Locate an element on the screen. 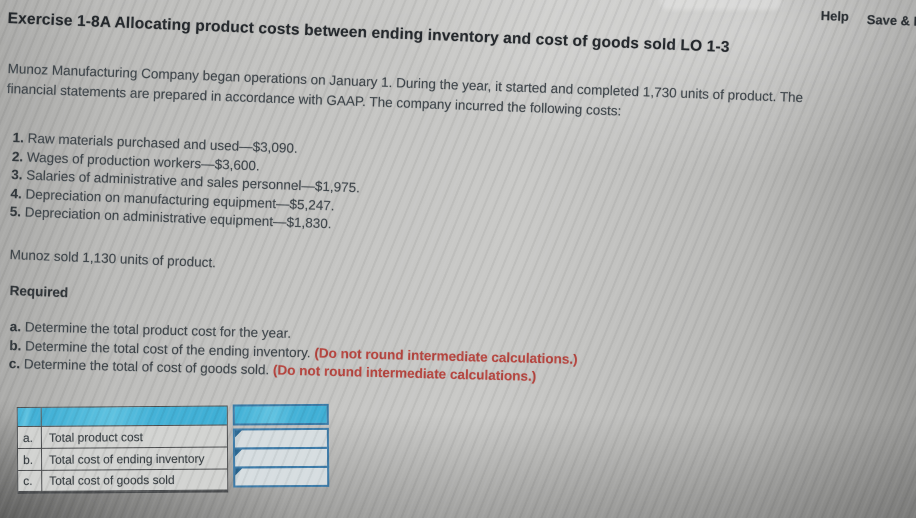 This screenshot has height=518, width=916. row-label: Total product cost is located at coordinates (134, 437).